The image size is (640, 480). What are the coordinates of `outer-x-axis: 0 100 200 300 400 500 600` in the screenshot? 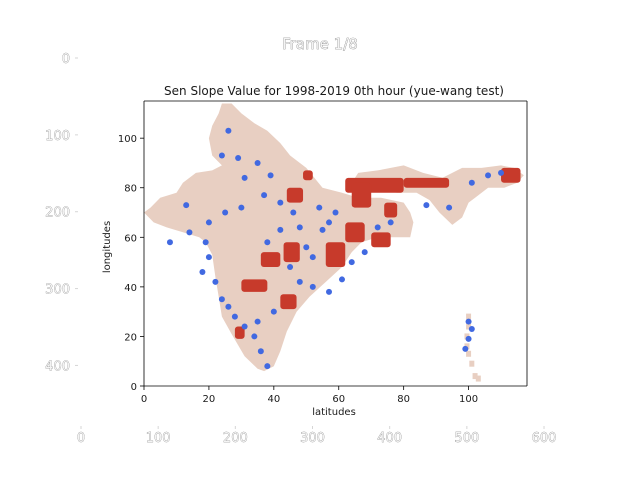 It's located at (317, 436).